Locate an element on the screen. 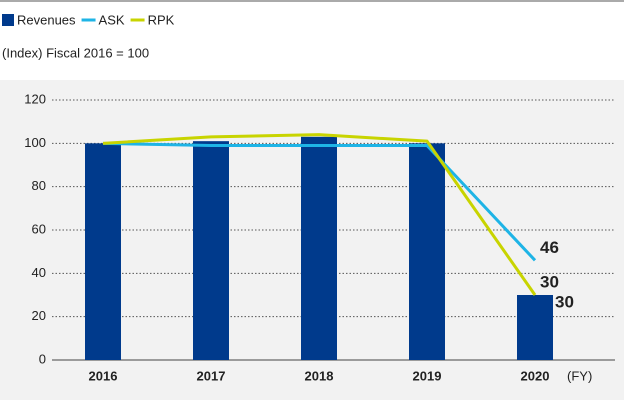 Image resolution: width=624 pixels, height=400 pixels. y-tick-label: 80 is located at coordinates (39, 185).